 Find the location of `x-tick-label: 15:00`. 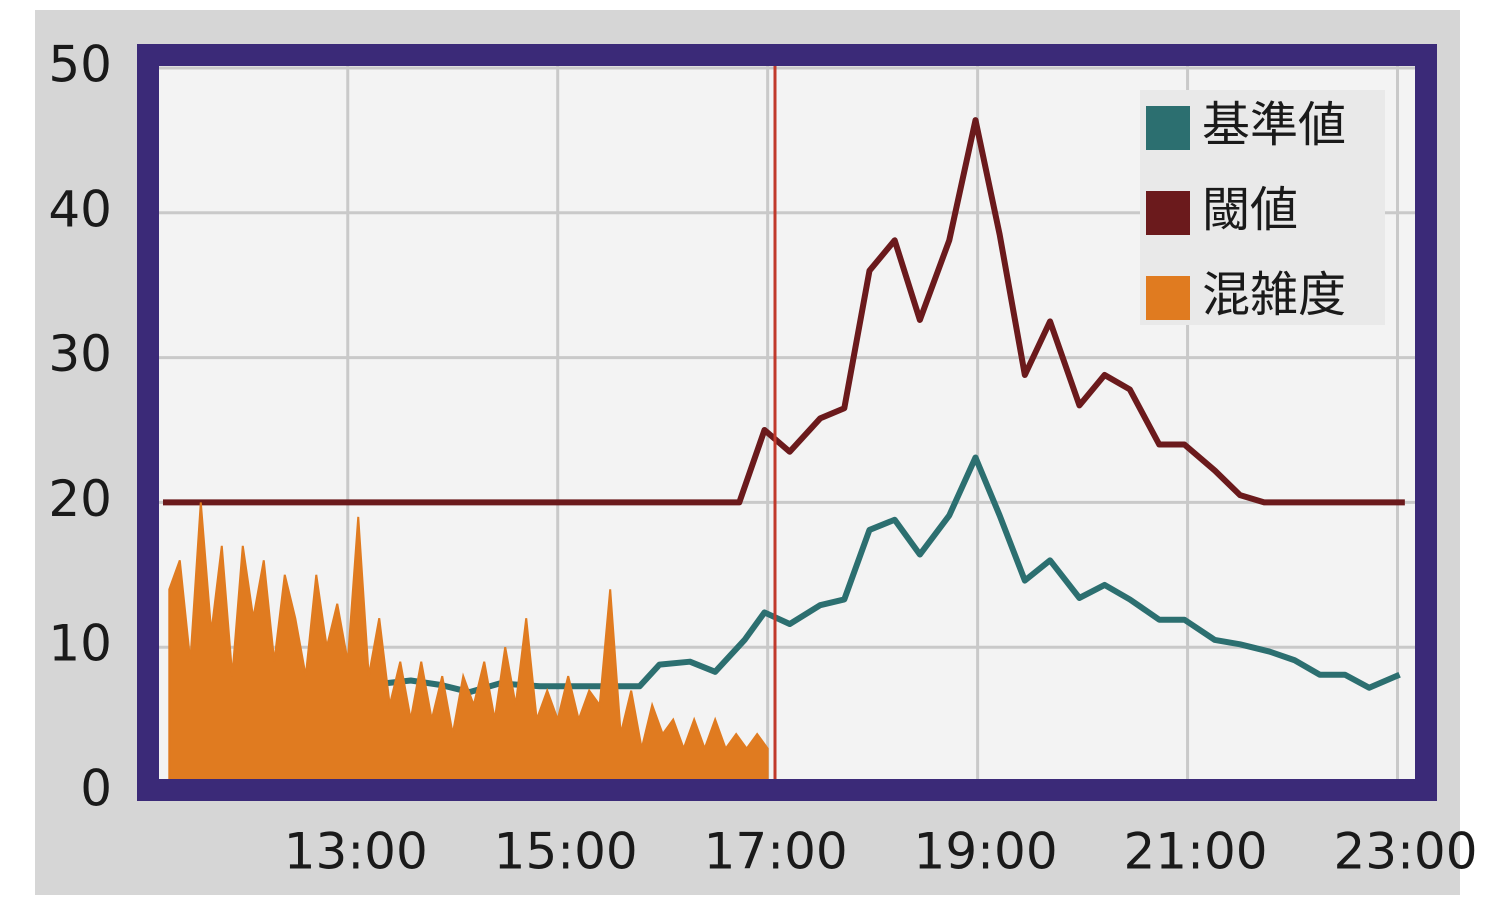

x-tick-label: 15:00 is located at coordinates (566, 852).